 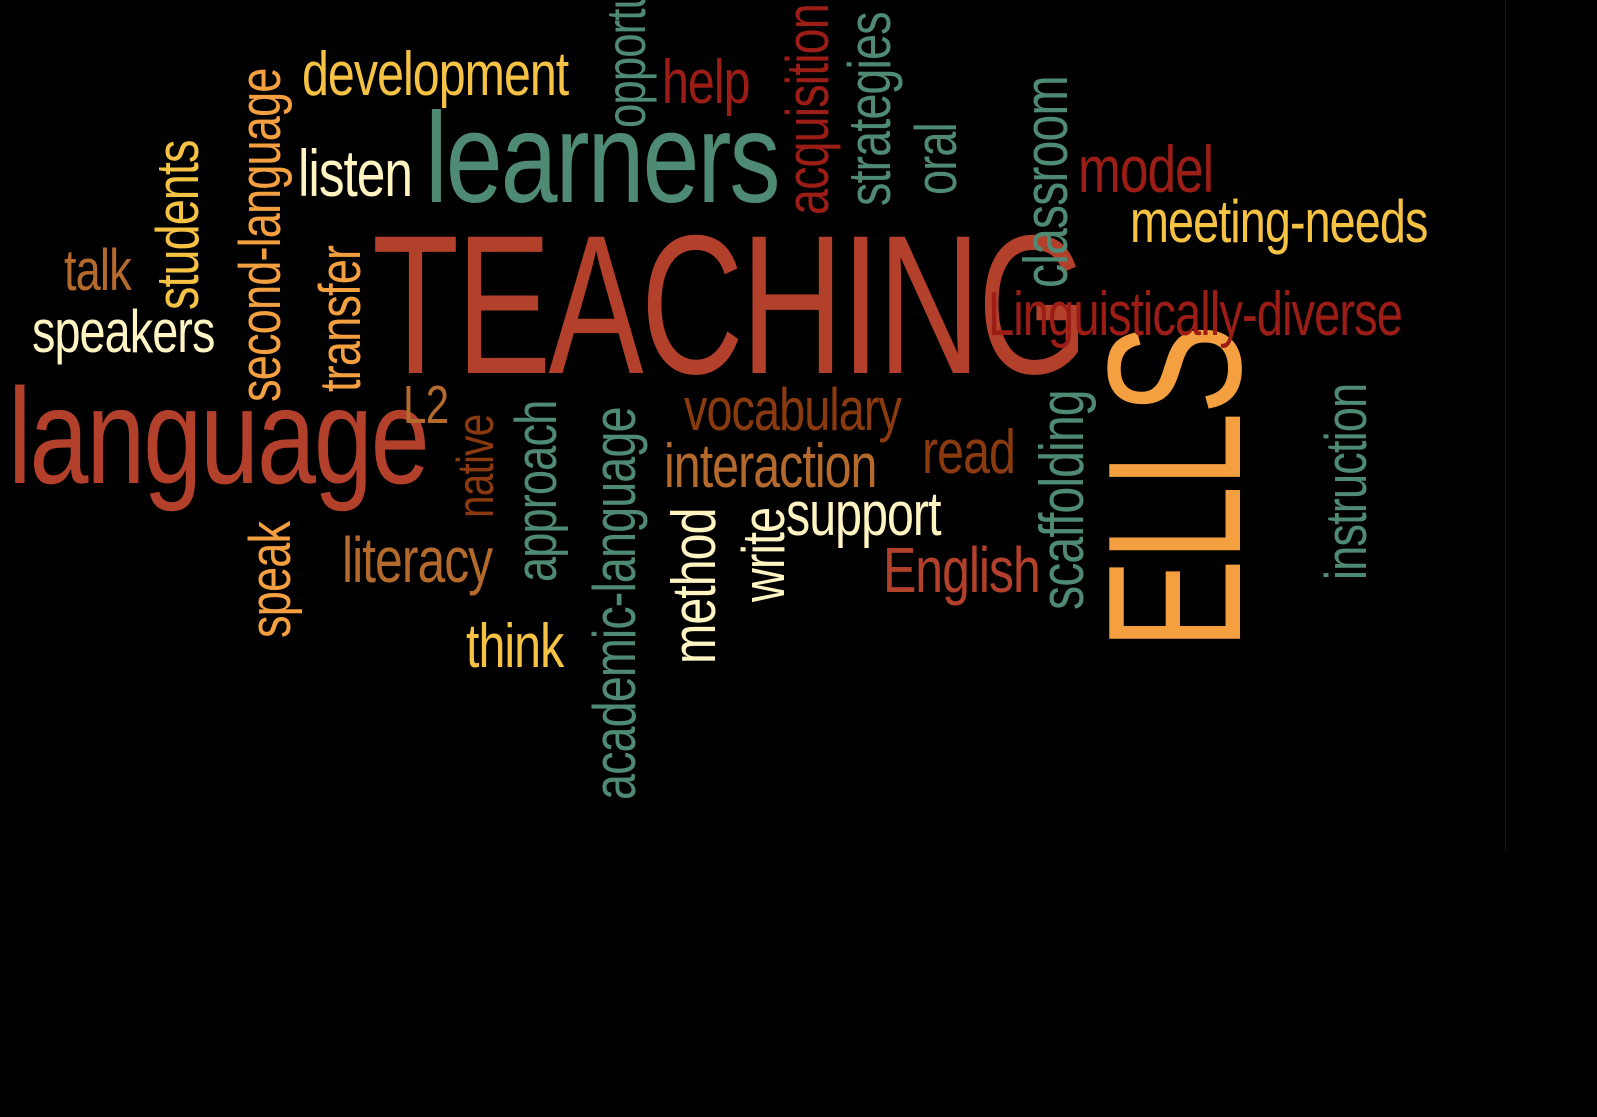 I want to click on word-literacy: literacy, so click(x=417, y=560).